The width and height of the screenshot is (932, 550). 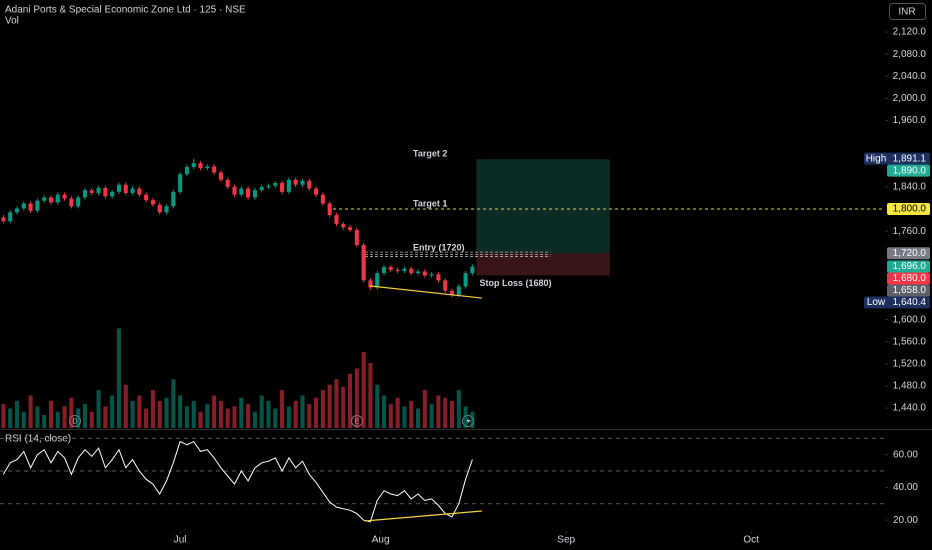 What do you see at coordinates (381, 540) in the screenshot?
I see `x-tick-label: Aug` at bounding box center [381, 540].